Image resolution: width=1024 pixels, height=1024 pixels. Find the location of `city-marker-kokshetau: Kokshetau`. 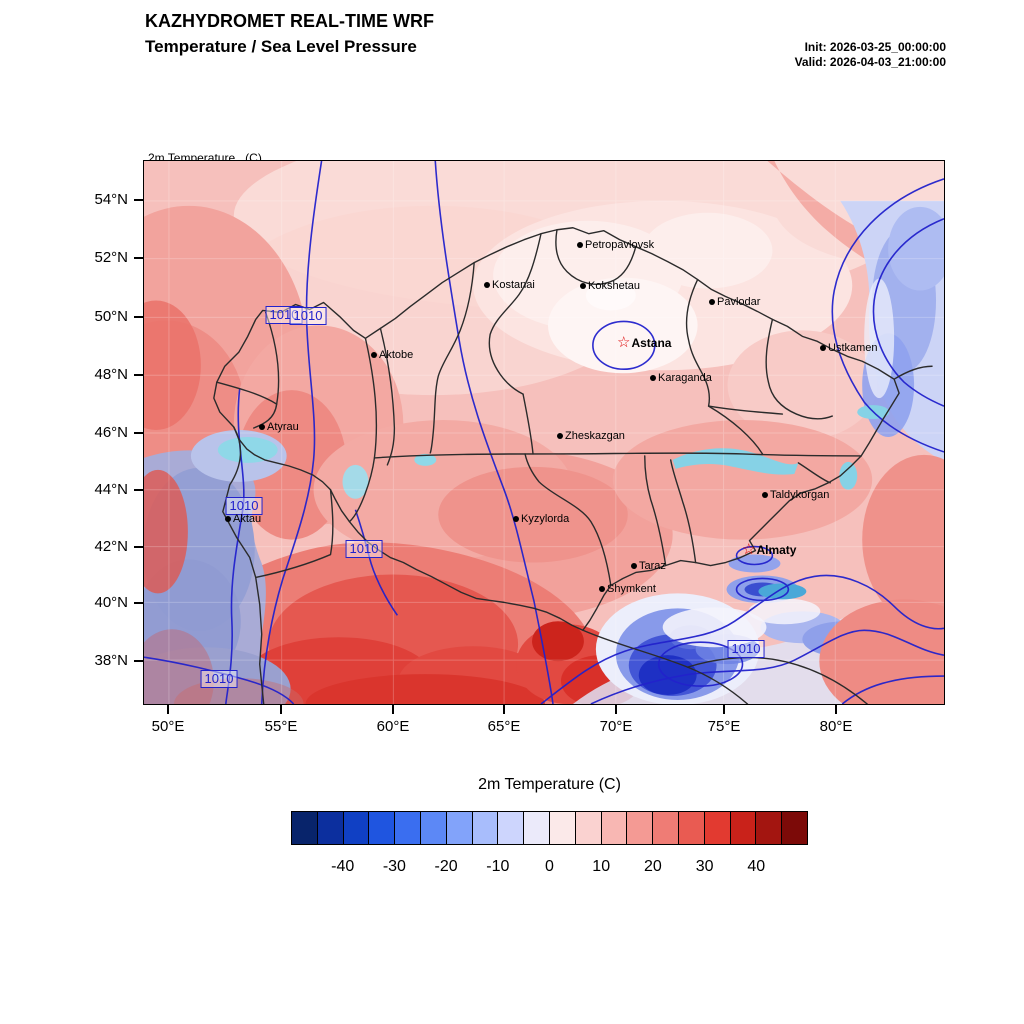

city-marker-kokshetau: Kokshetau is located at coordinates (610, 286).